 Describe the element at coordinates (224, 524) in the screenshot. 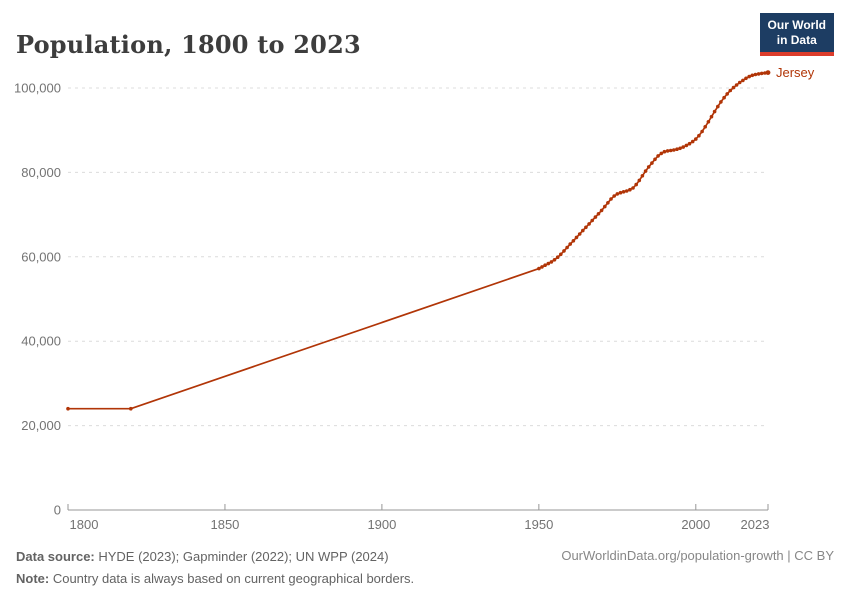

I see `x-axis-tick-label: 1850` at that location.